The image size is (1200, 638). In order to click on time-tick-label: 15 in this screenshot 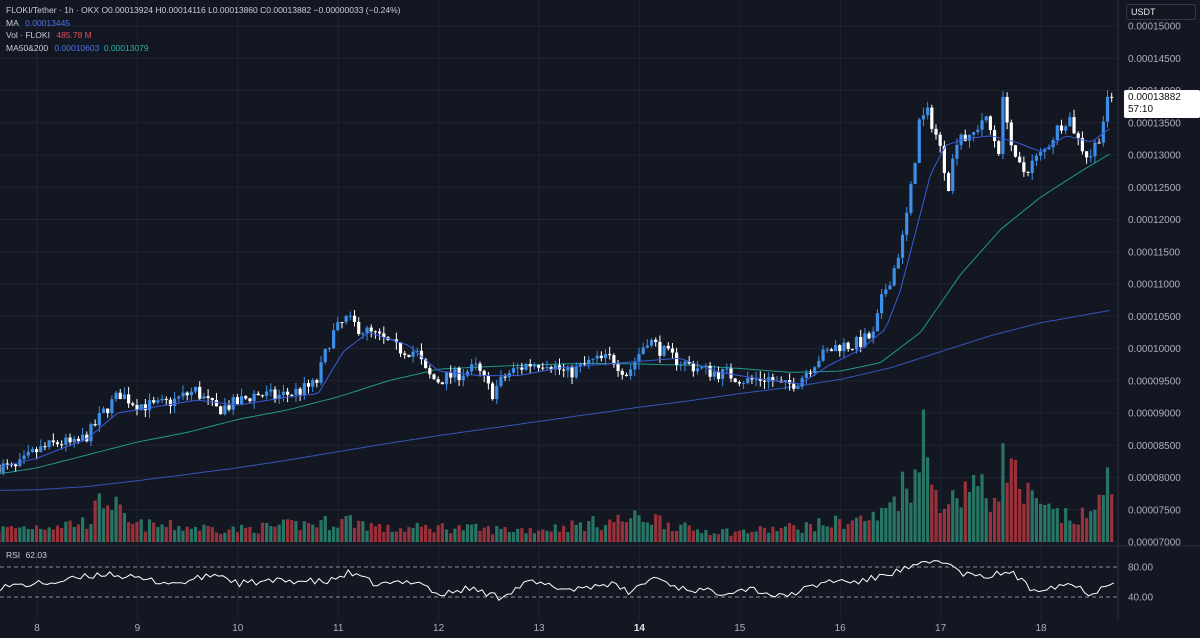, I will do `click(740, 628)`.